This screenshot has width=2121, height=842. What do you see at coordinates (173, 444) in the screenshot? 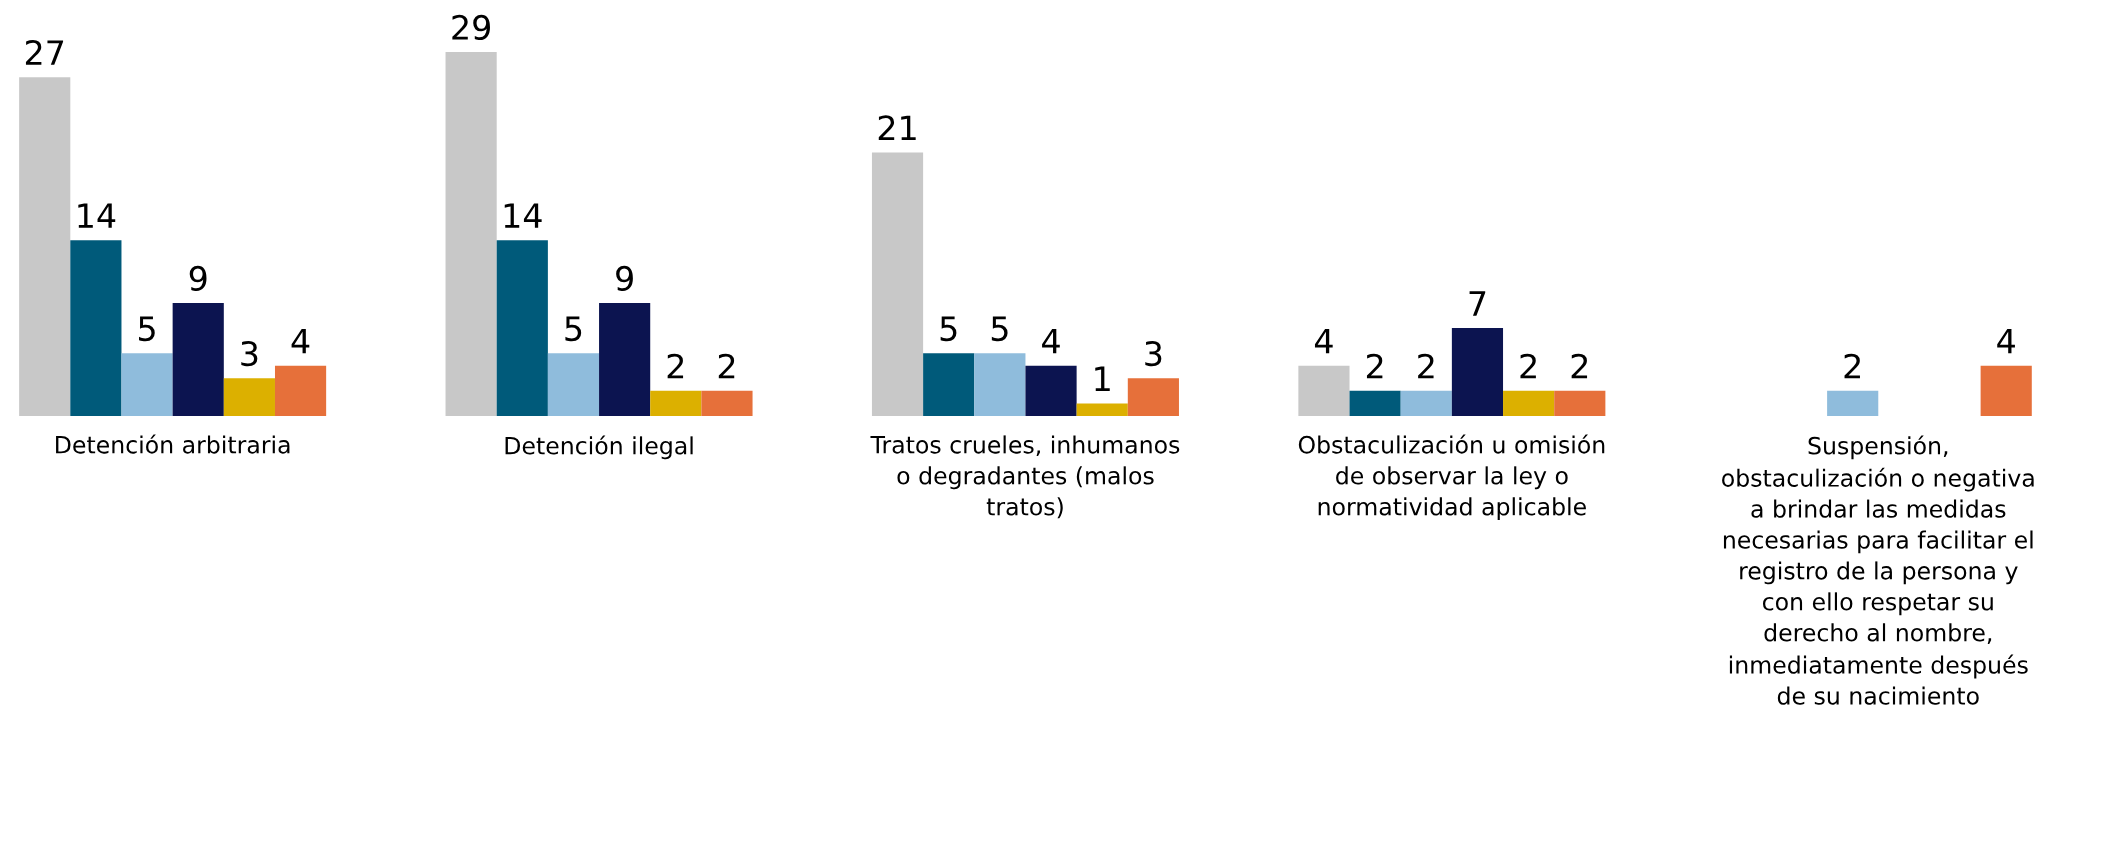
I see `x-tick-label: Detención arbitraria` at bounding box center [173, 444].